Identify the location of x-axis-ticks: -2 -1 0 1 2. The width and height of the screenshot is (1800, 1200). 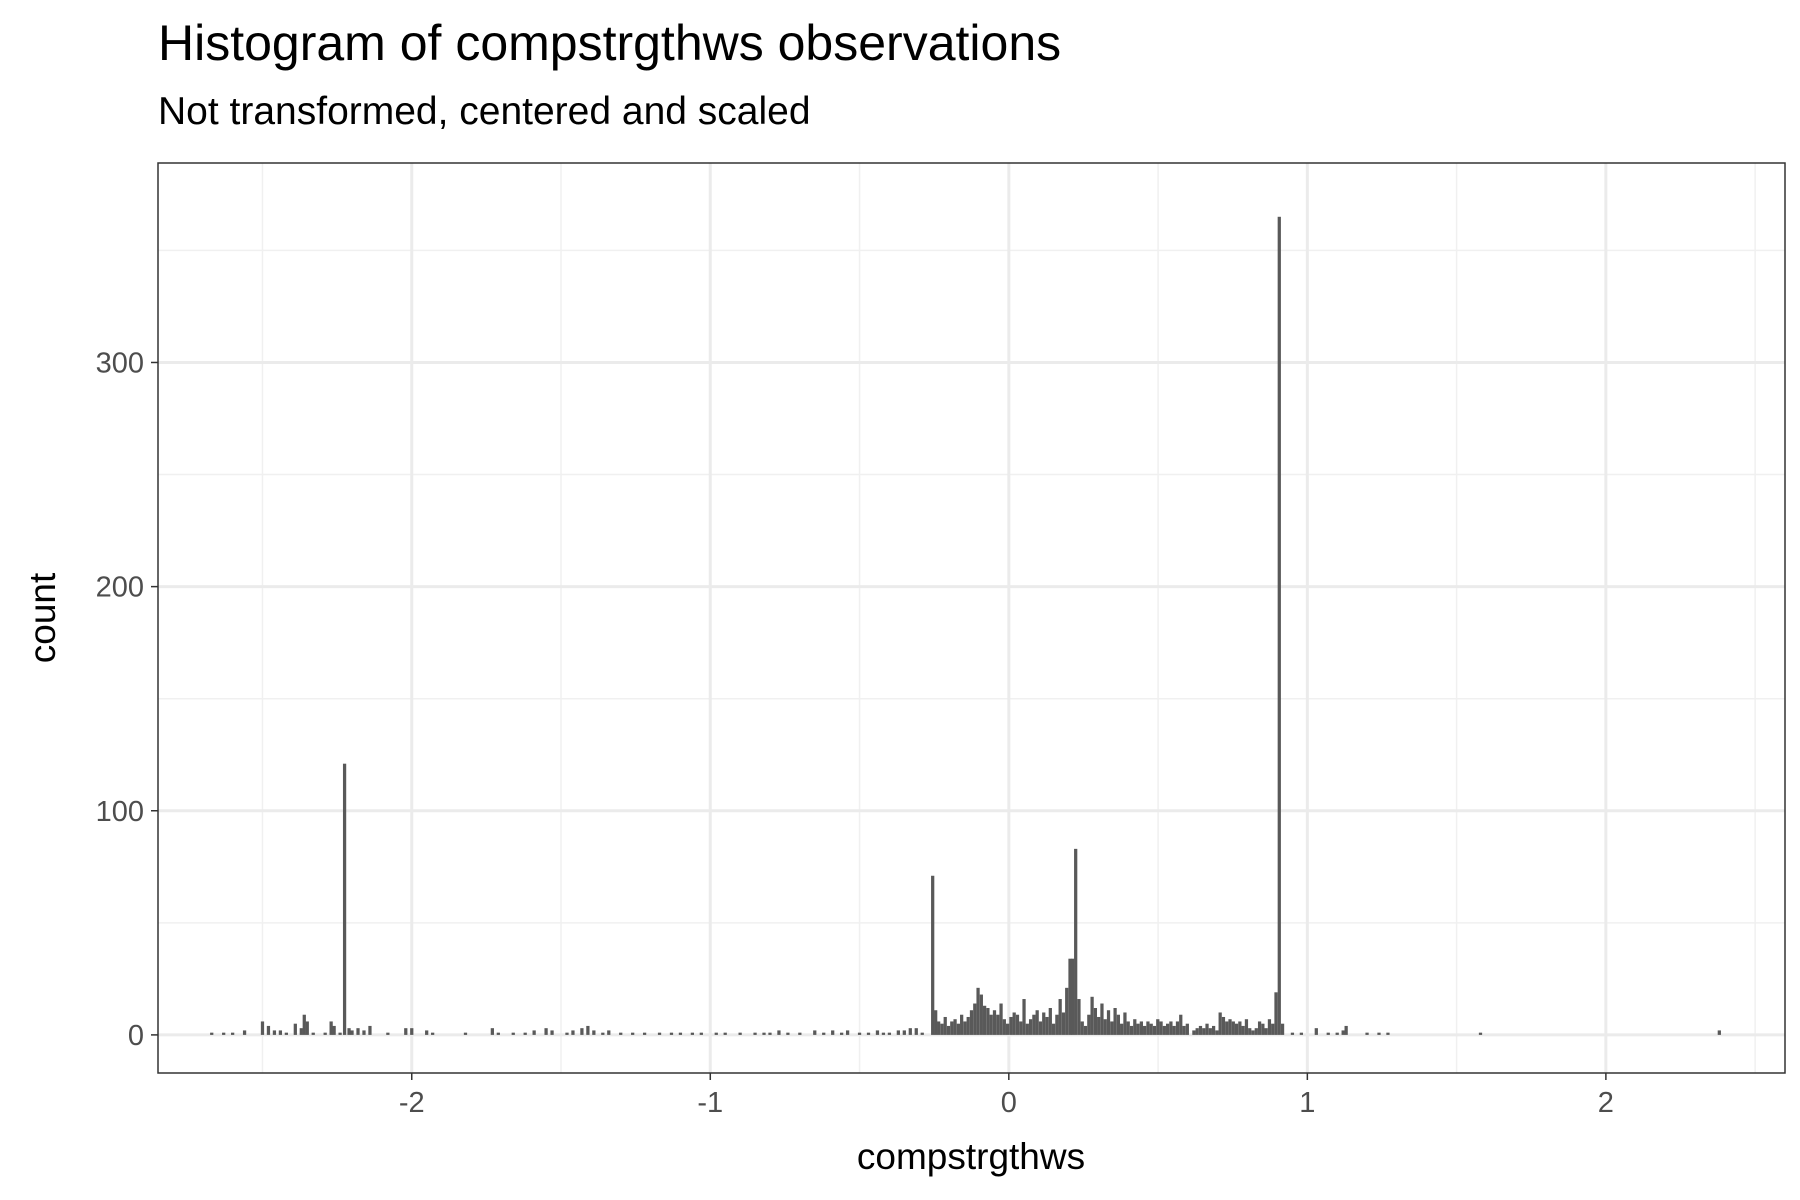
(1006, 1096).